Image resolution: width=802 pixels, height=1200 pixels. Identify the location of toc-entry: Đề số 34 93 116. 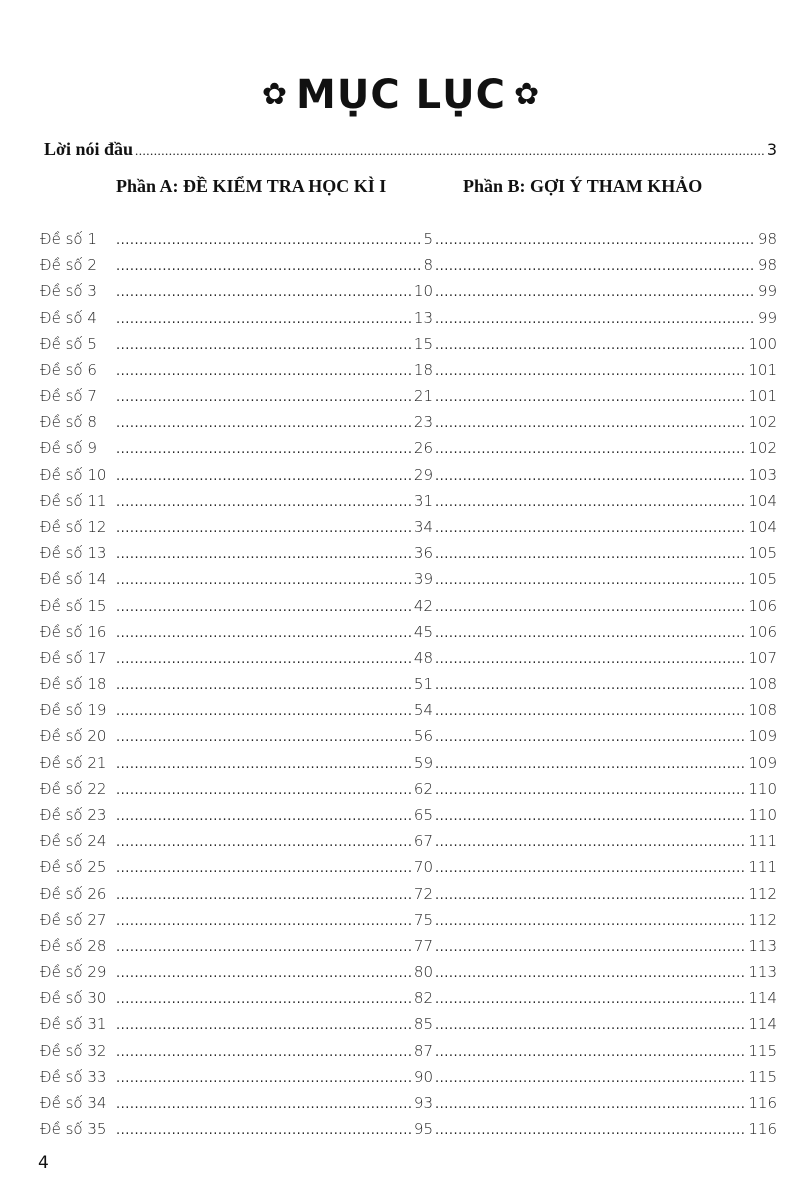
(408, 1106).